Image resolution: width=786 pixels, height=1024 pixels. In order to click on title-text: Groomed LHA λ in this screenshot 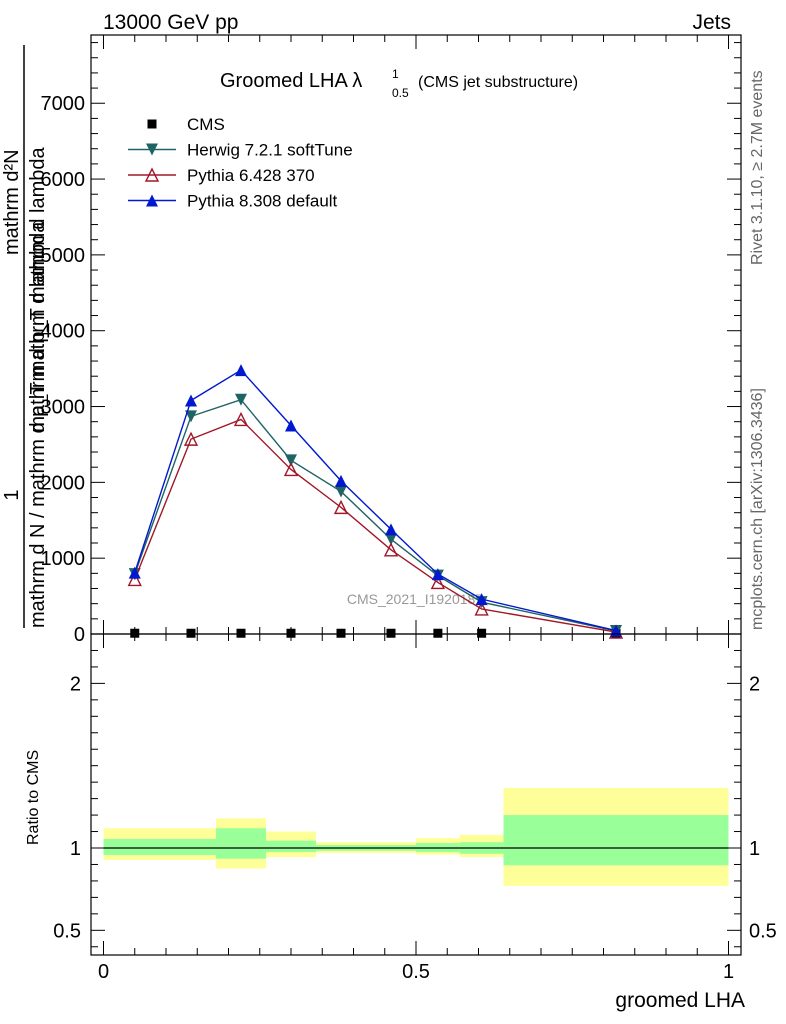, I will do `click(291, 81)`.